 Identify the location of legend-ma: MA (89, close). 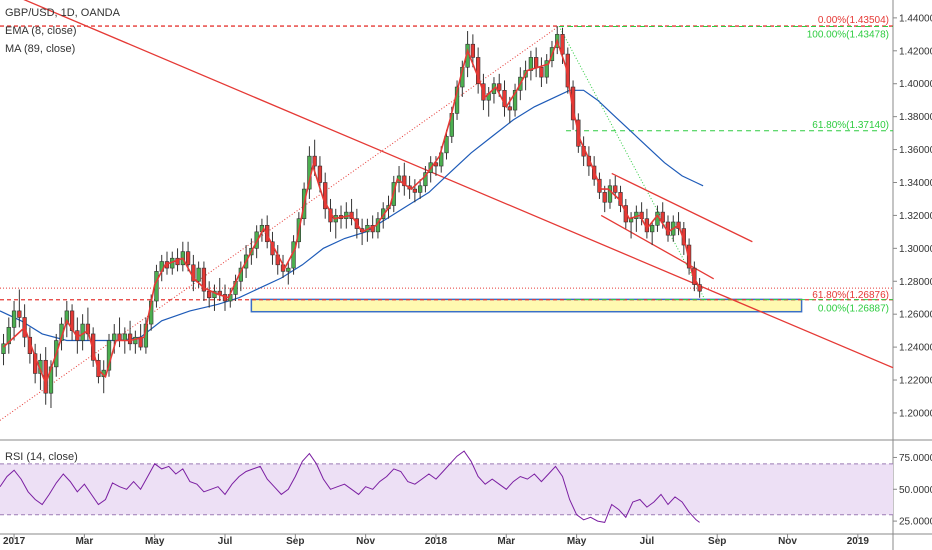
(40, 49).